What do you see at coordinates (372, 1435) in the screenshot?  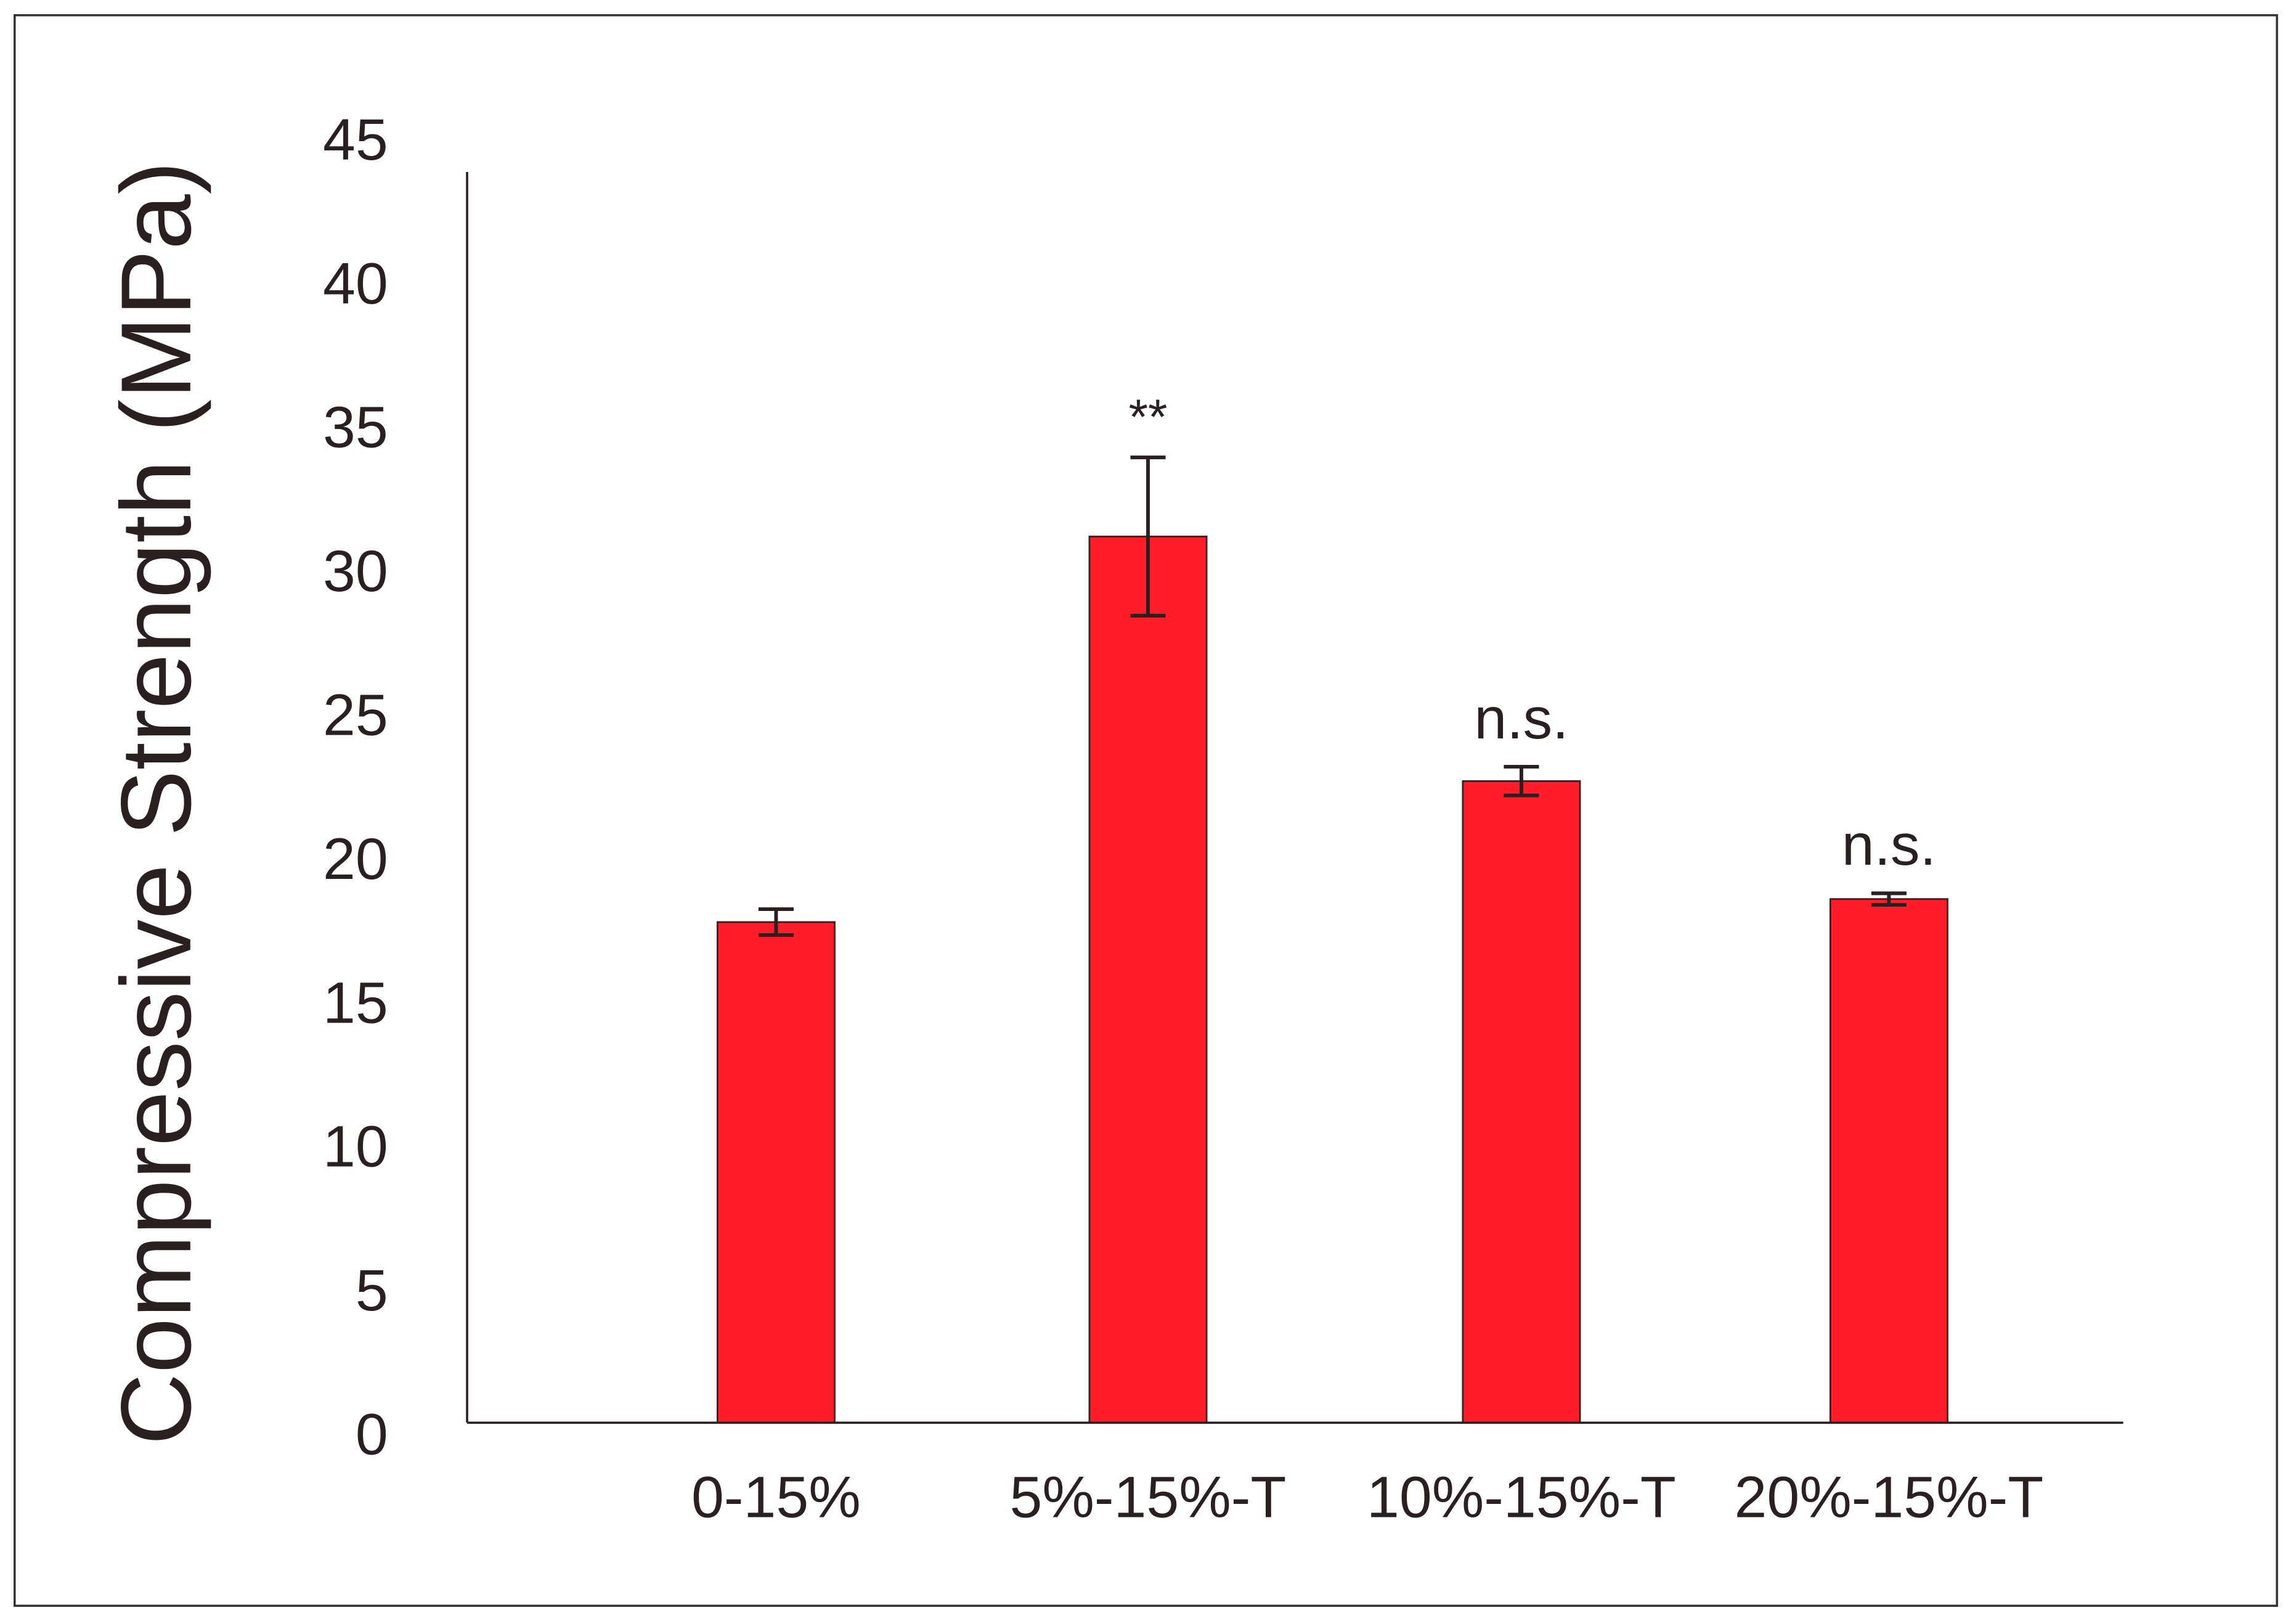 I see `y-tick-label: 0` at bounding box center [372, 1435].